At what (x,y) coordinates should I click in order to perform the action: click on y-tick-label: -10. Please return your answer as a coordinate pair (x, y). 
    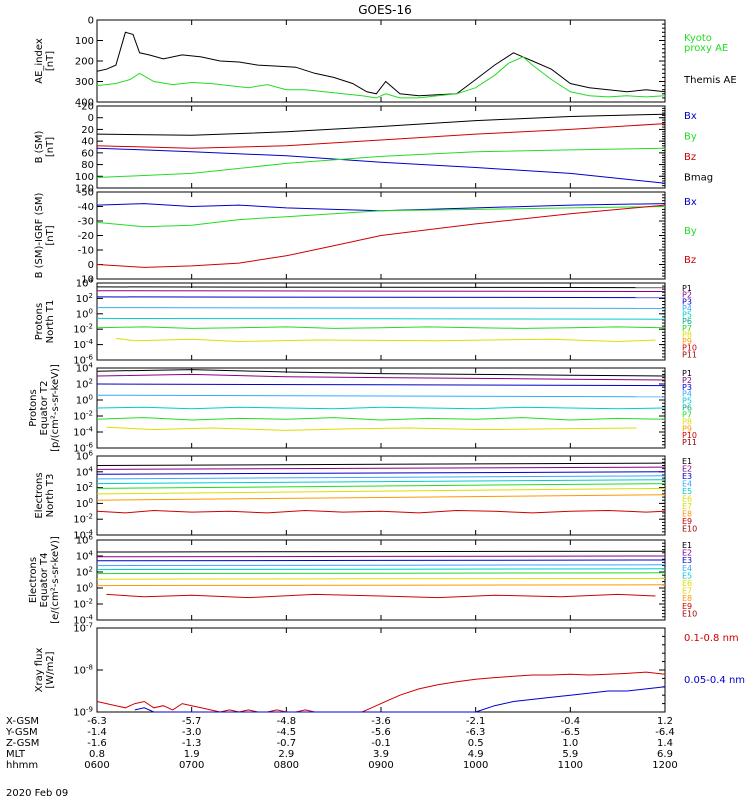
    Looking at the image, I should click on (86, 251).